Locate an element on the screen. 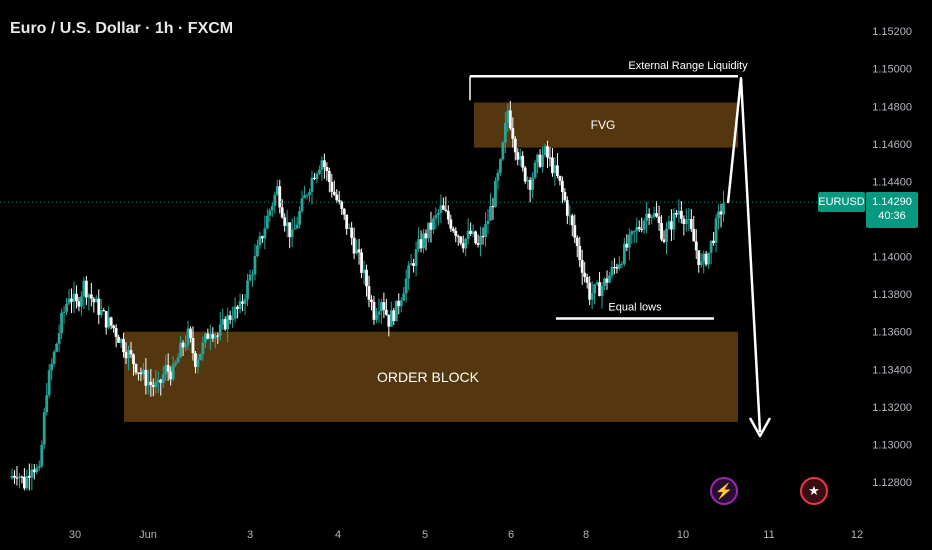 This screenshot has height=550, width=932. lightning-icon: ⚡ is located at coordinates (724, 491).